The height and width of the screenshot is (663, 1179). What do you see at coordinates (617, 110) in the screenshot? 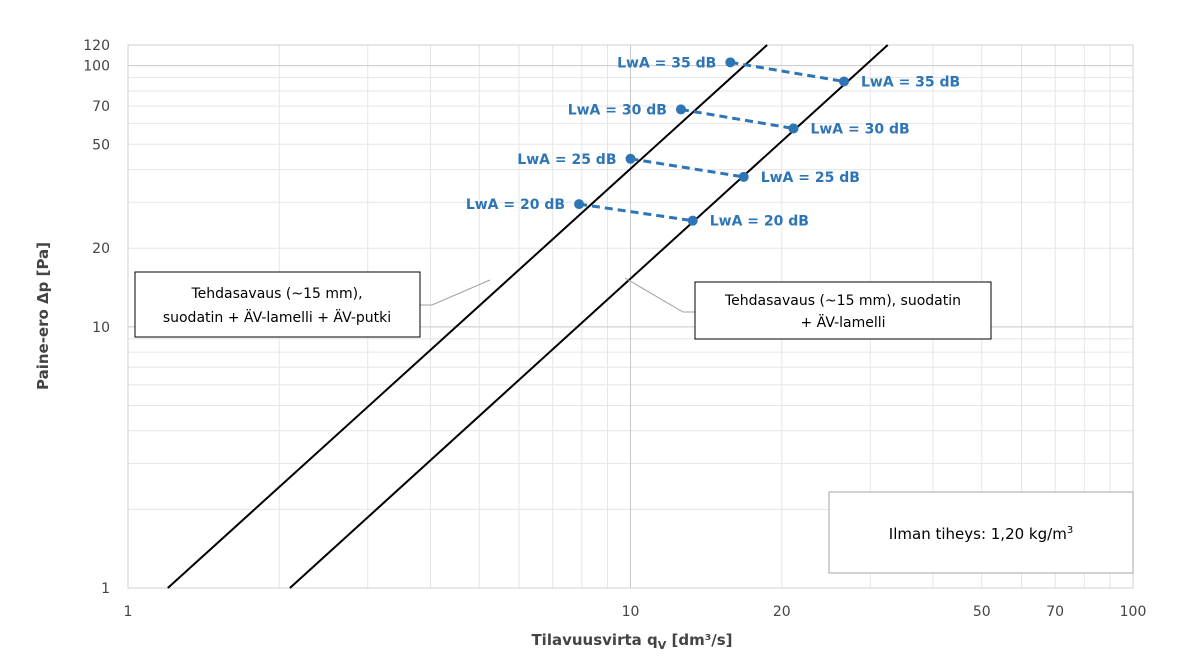
I see `sound-label-left: LwA = 30 dB` at bounding box center [617, 110].